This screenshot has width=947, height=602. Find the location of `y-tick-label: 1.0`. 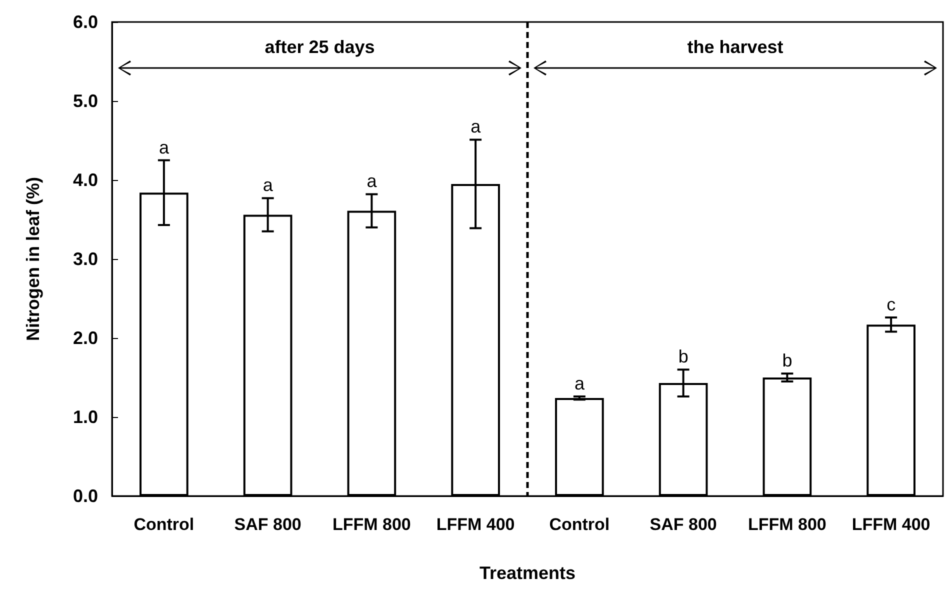

y-tick-label: 1.0 is located at coordinates (85, 417).